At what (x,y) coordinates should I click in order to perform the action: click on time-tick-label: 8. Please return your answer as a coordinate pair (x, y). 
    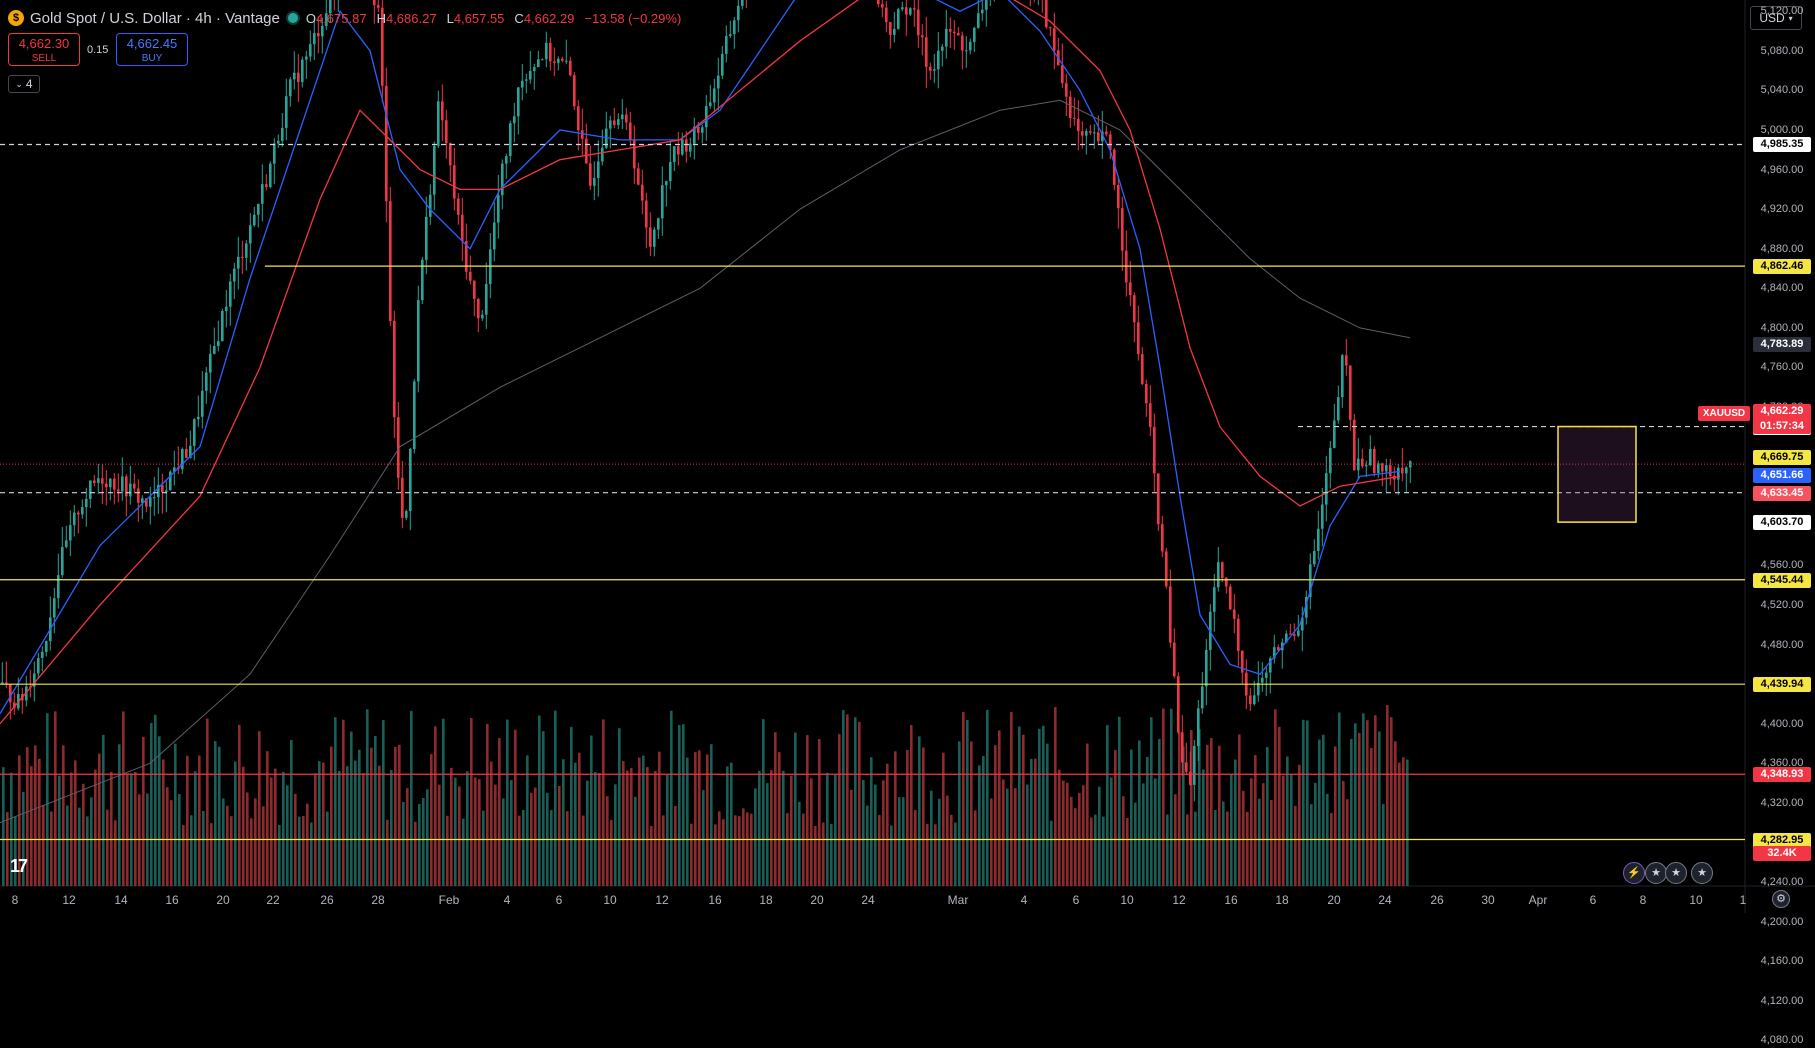
    Looking at the image, I should click on (1643, 900).